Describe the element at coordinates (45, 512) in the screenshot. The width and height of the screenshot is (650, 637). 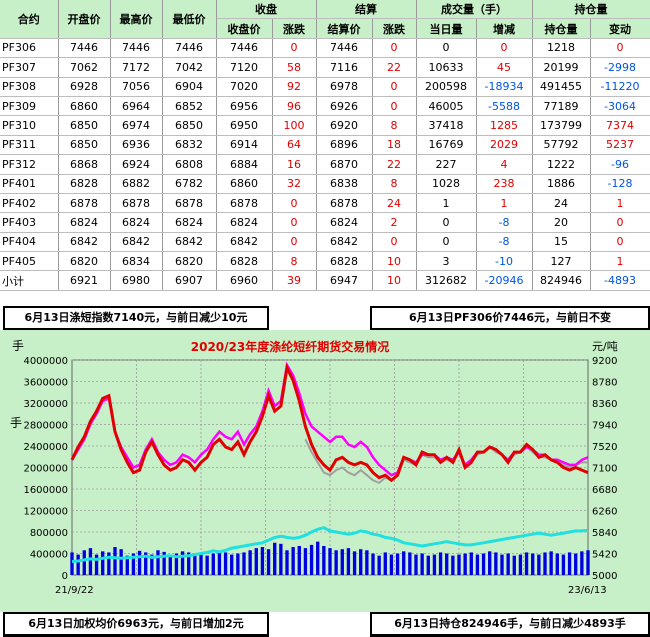
I see `left-tick-label: 1200000` at that location.